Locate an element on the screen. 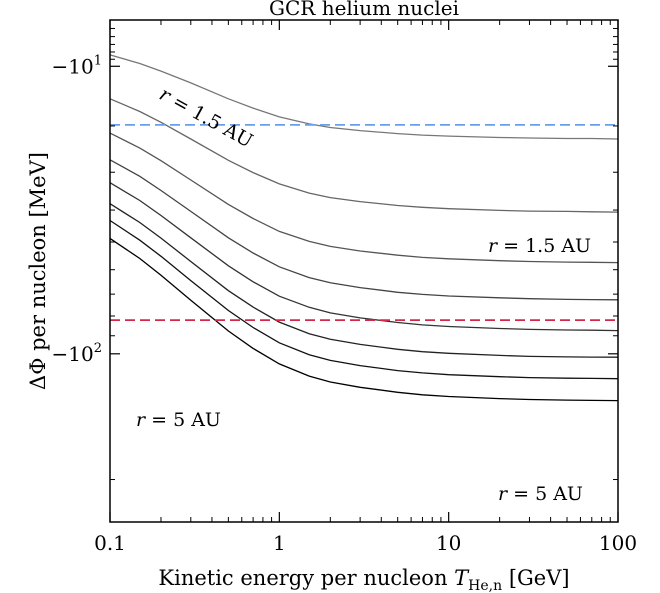  reference-label-2: r = 5 AU is located at coordinates (178, 420).